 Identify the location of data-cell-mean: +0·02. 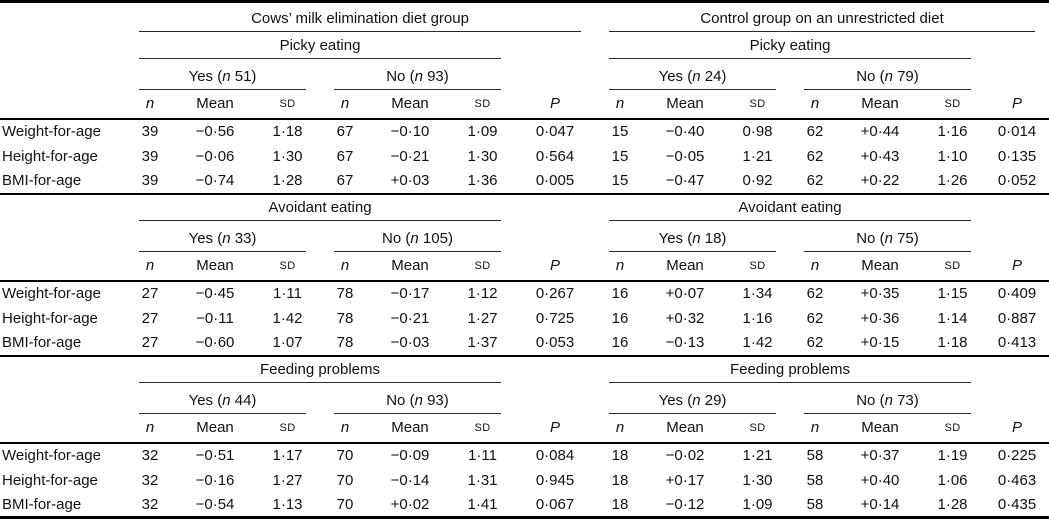
(410, 504).